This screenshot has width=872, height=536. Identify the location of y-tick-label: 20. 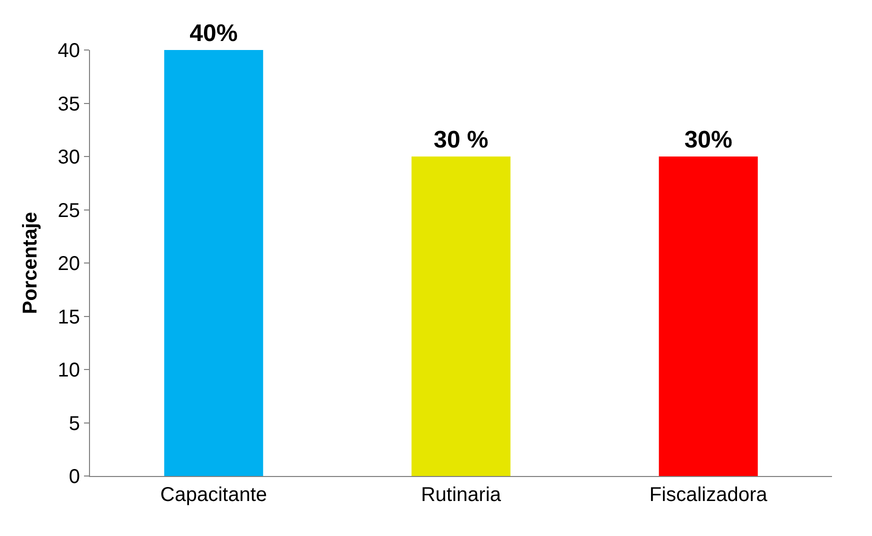
(69, 264).